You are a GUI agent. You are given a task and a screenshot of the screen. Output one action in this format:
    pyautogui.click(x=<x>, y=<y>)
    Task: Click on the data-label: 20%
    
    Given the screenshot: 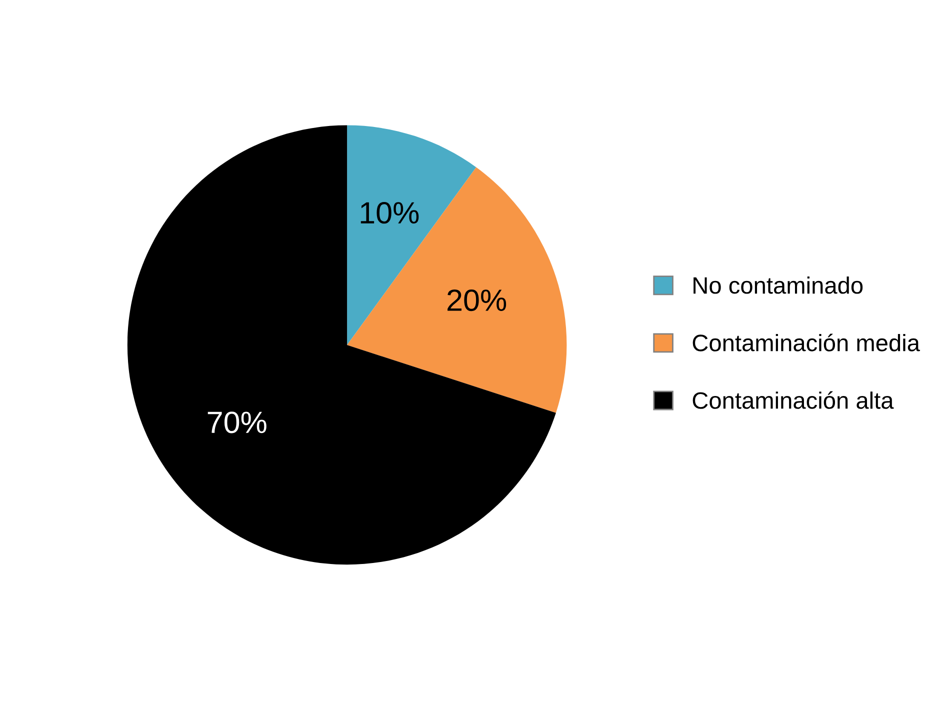 What is the action you would take?
    pyautogui.click(x=477, y=300)
    